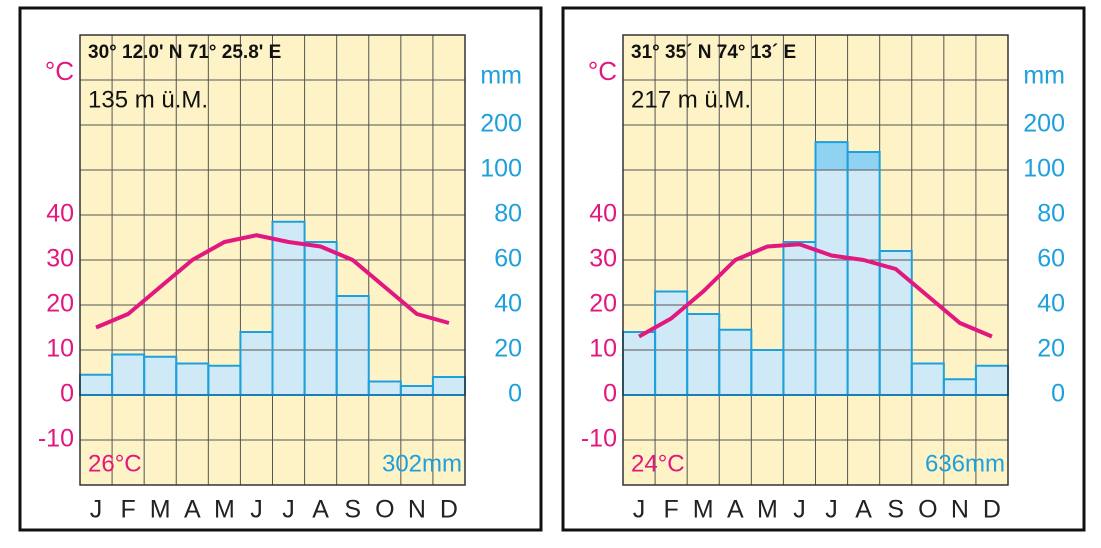 The width and height of the screenshot is (1101, 548). What do you see at coordinates (115, 463) in the screenshot?
I see `annual-temperature: 26°C` at bounding box center [115, 463].